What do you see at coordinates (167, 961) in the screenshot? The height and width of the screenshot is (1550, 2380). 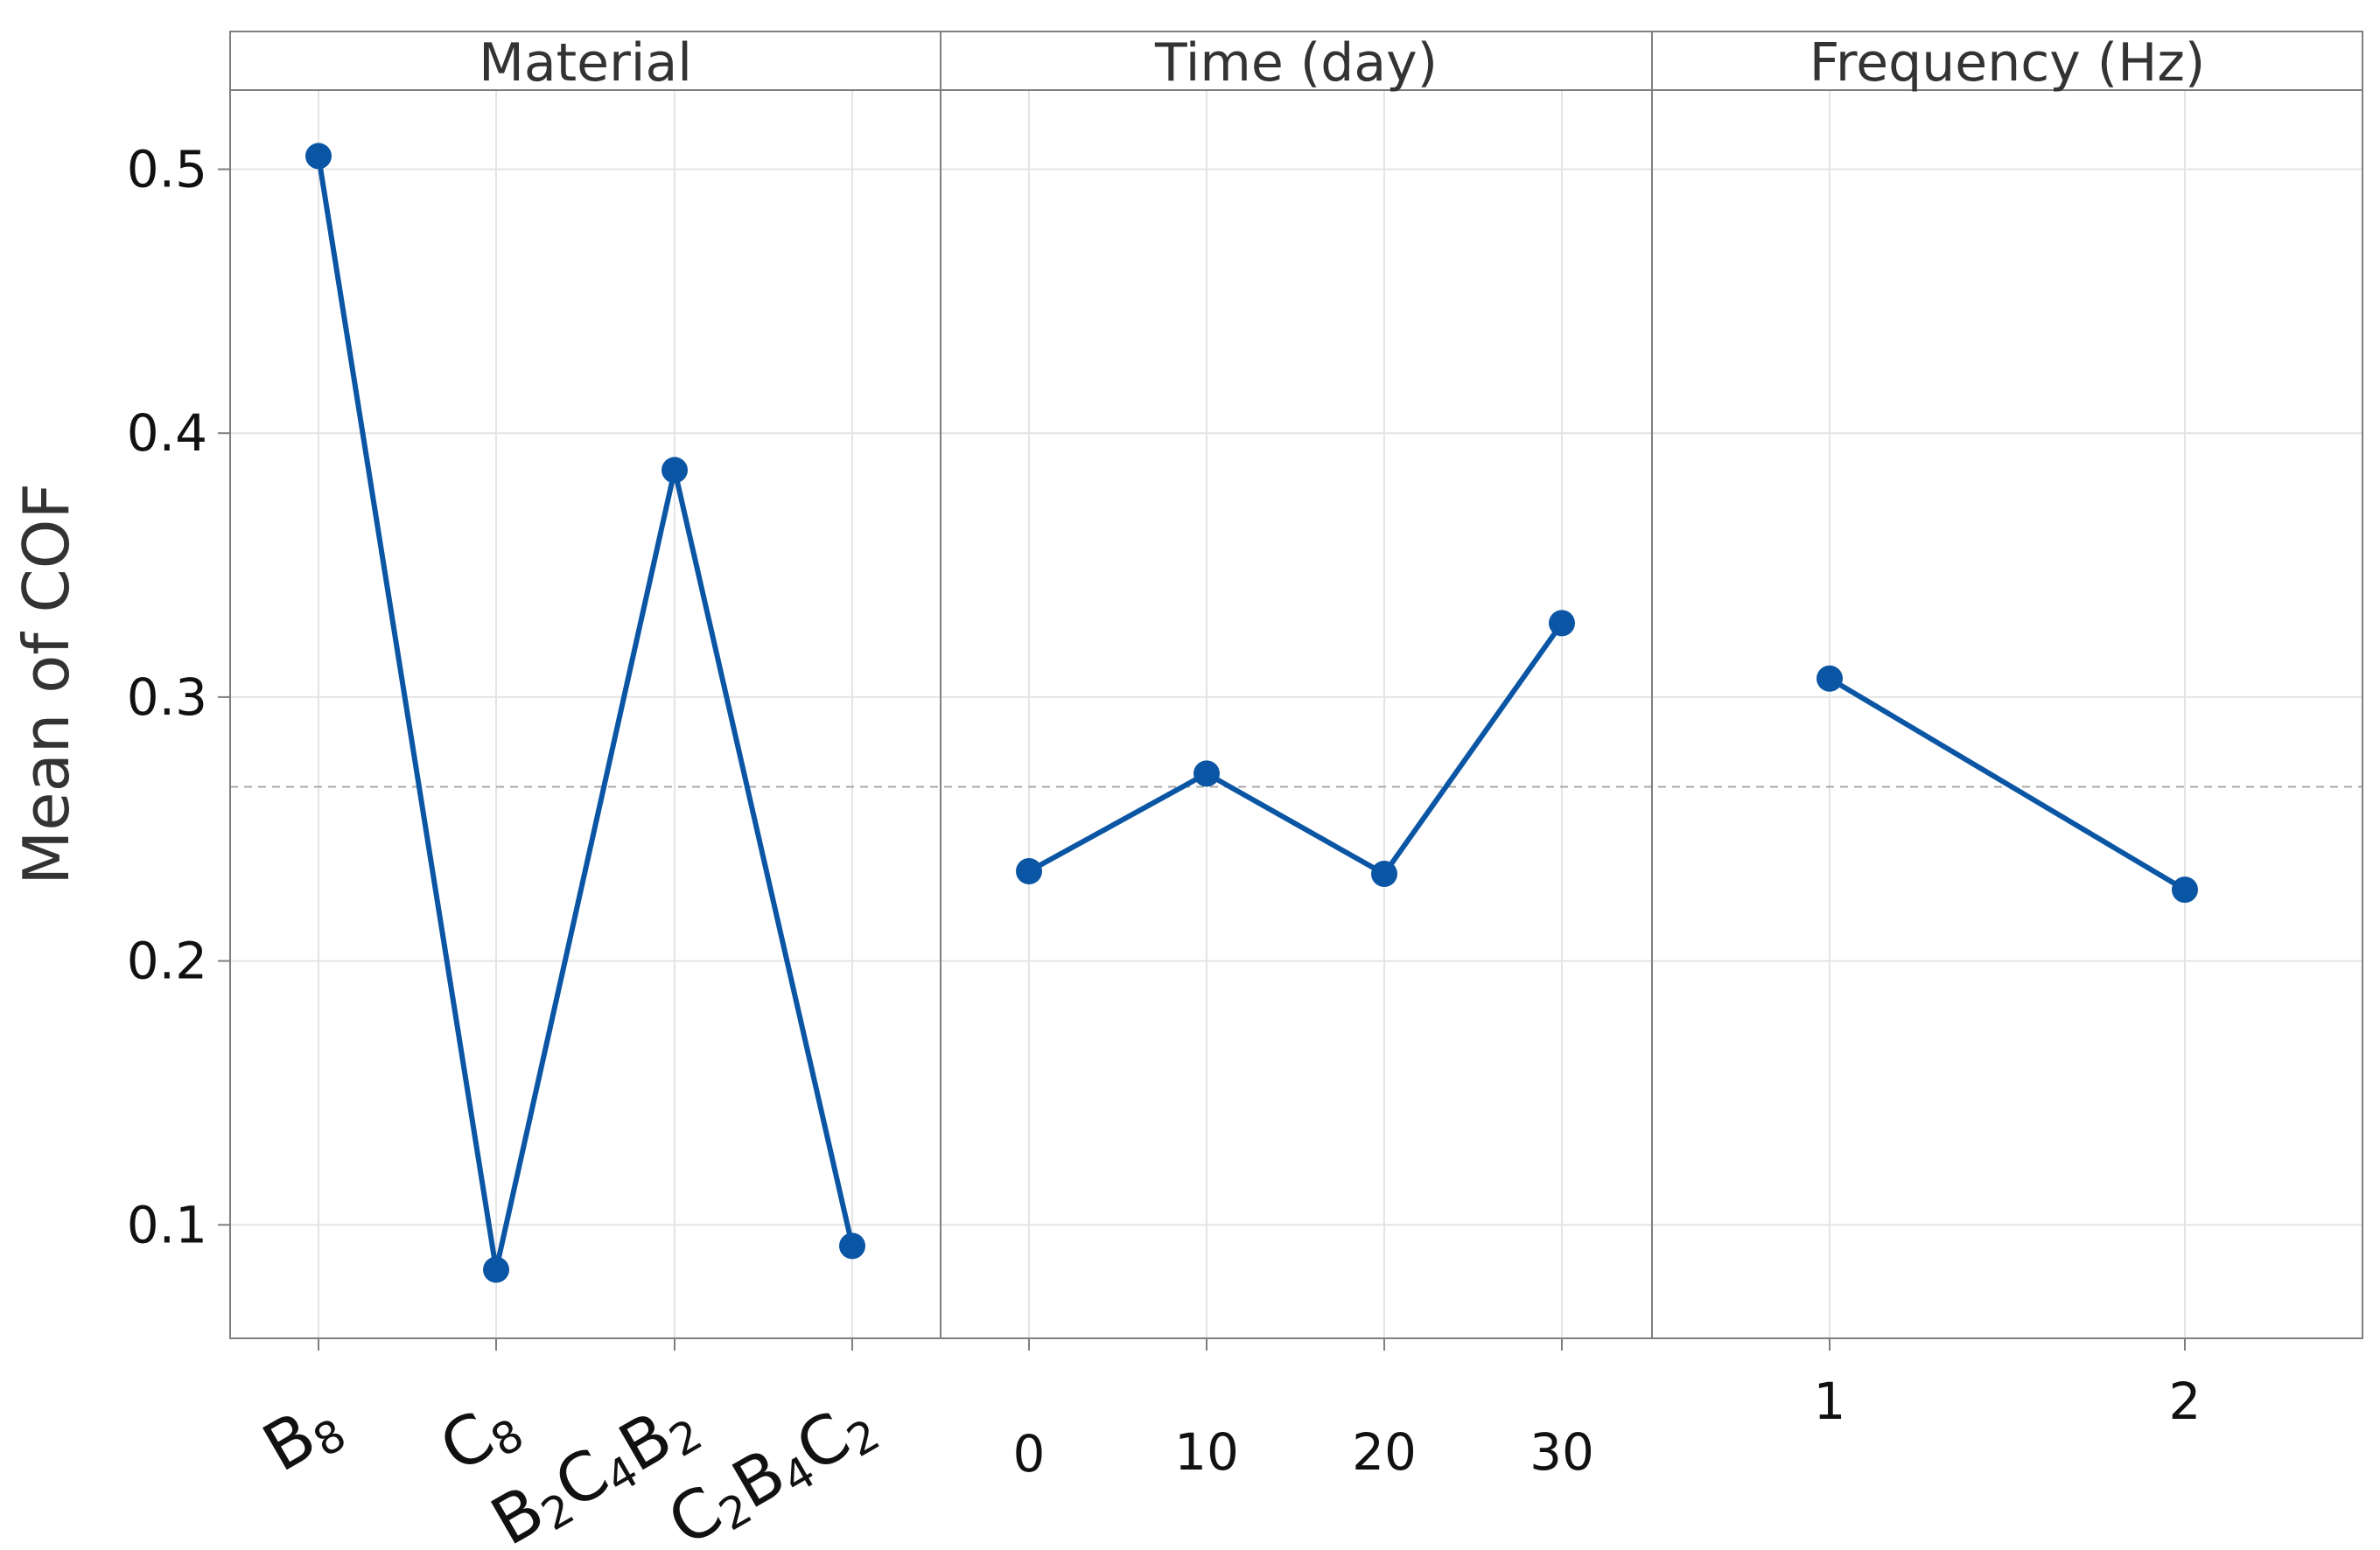 I see `y-tick-label: 0.2` at bounding box center [167, 961].